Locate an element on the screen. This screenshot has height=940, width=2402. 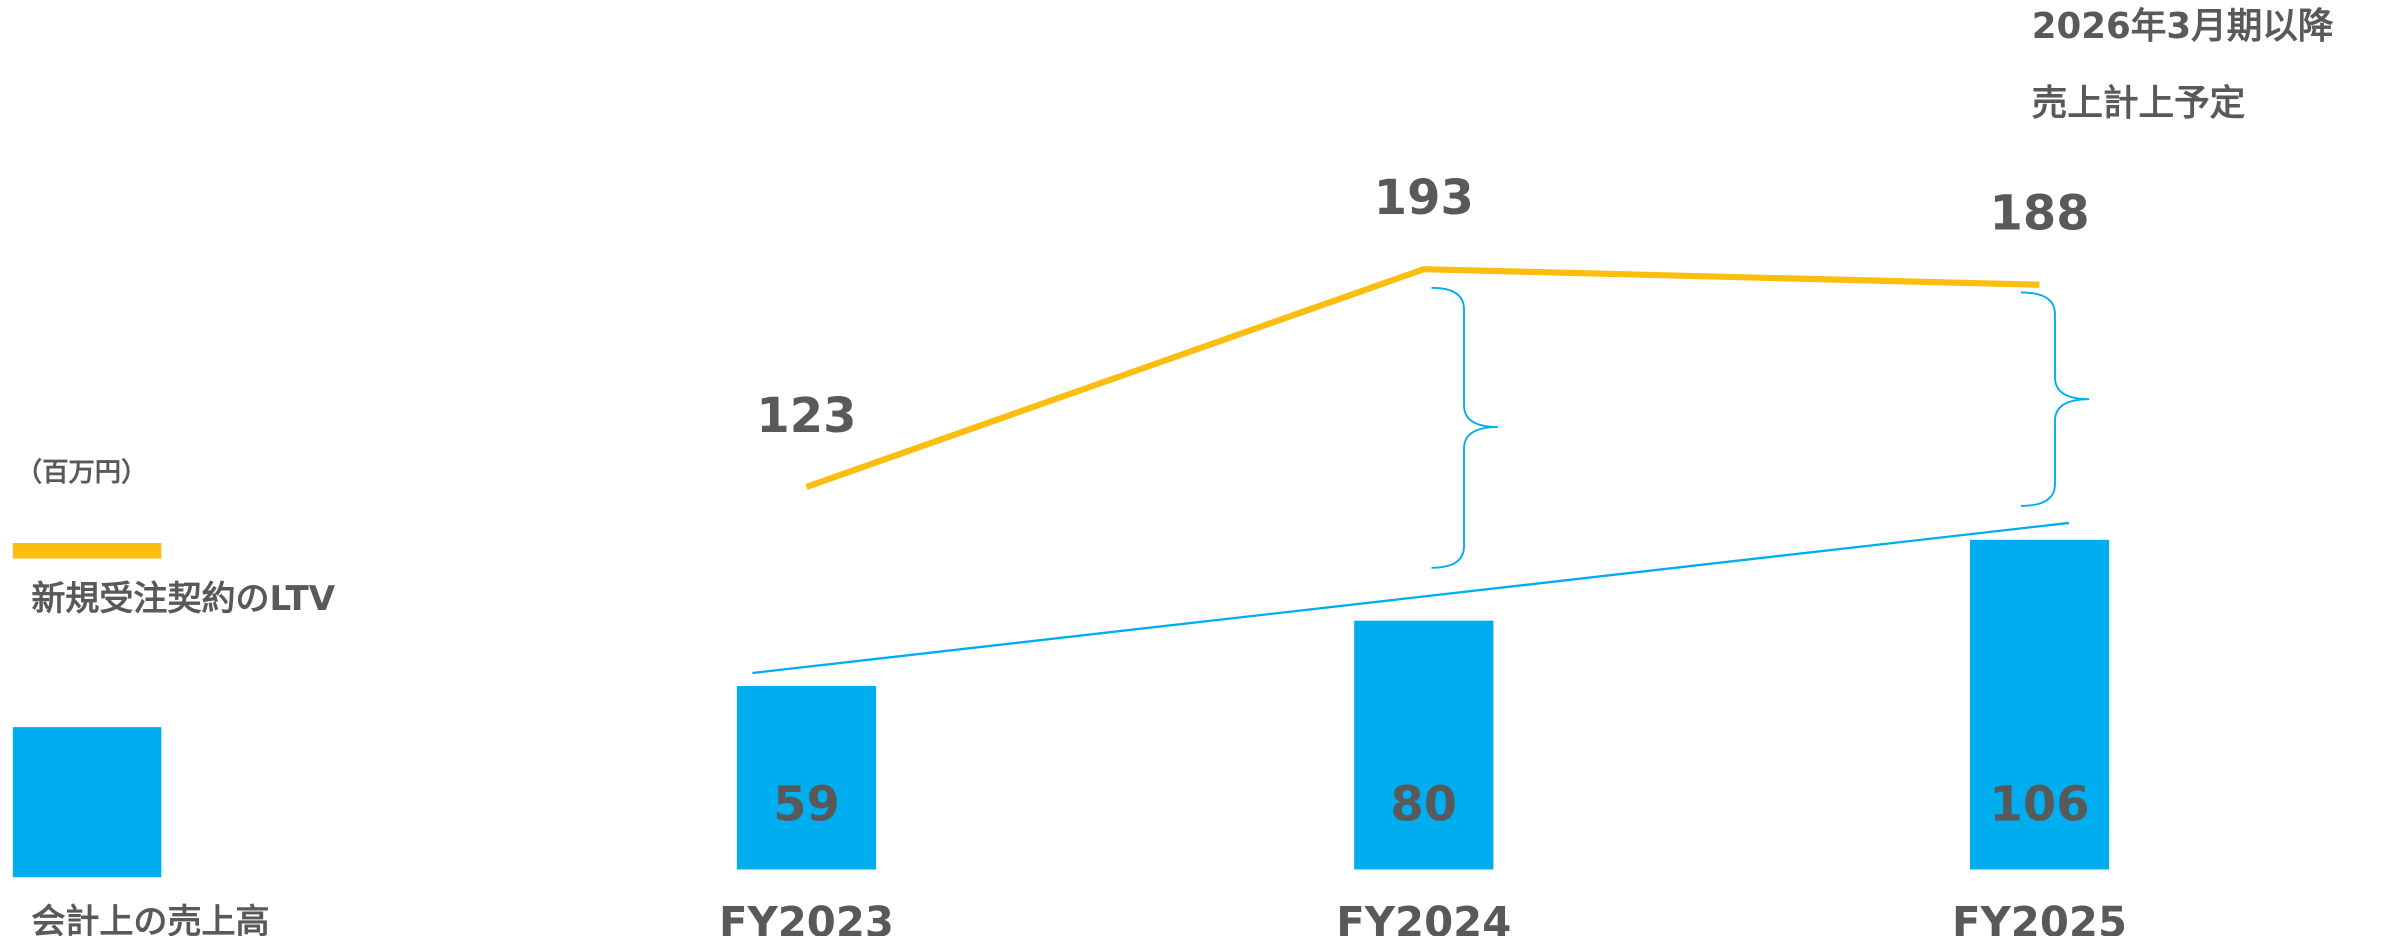
x-tick-label: FY2023 is located at coordinates (806, 917).